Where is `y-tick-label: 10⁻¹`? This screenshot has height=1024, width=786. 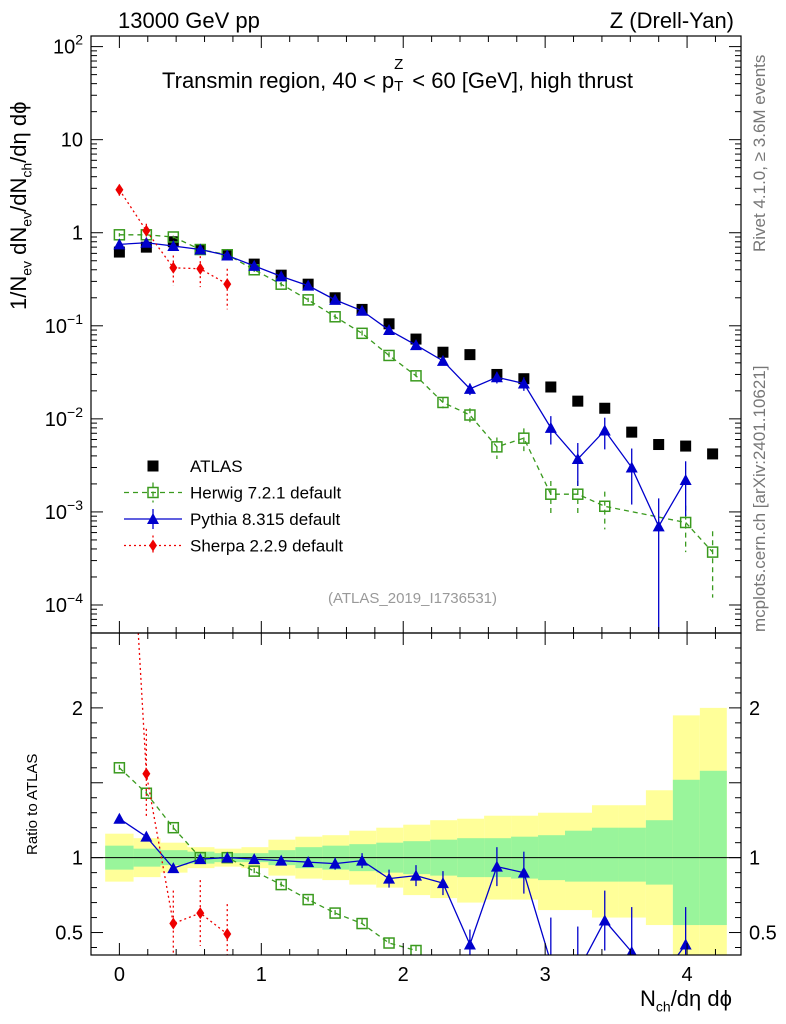 y-tick-label: 10⁻¹ is located at coordinates (64, 324).